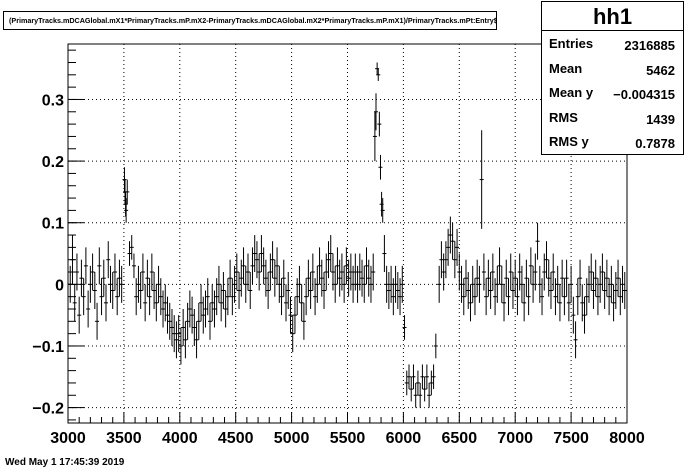 This screenshot has width=696, height=472. Describe the element at coordinates (404, 438) in the screenshot. I see `x-tick-label: 6000` at that location.